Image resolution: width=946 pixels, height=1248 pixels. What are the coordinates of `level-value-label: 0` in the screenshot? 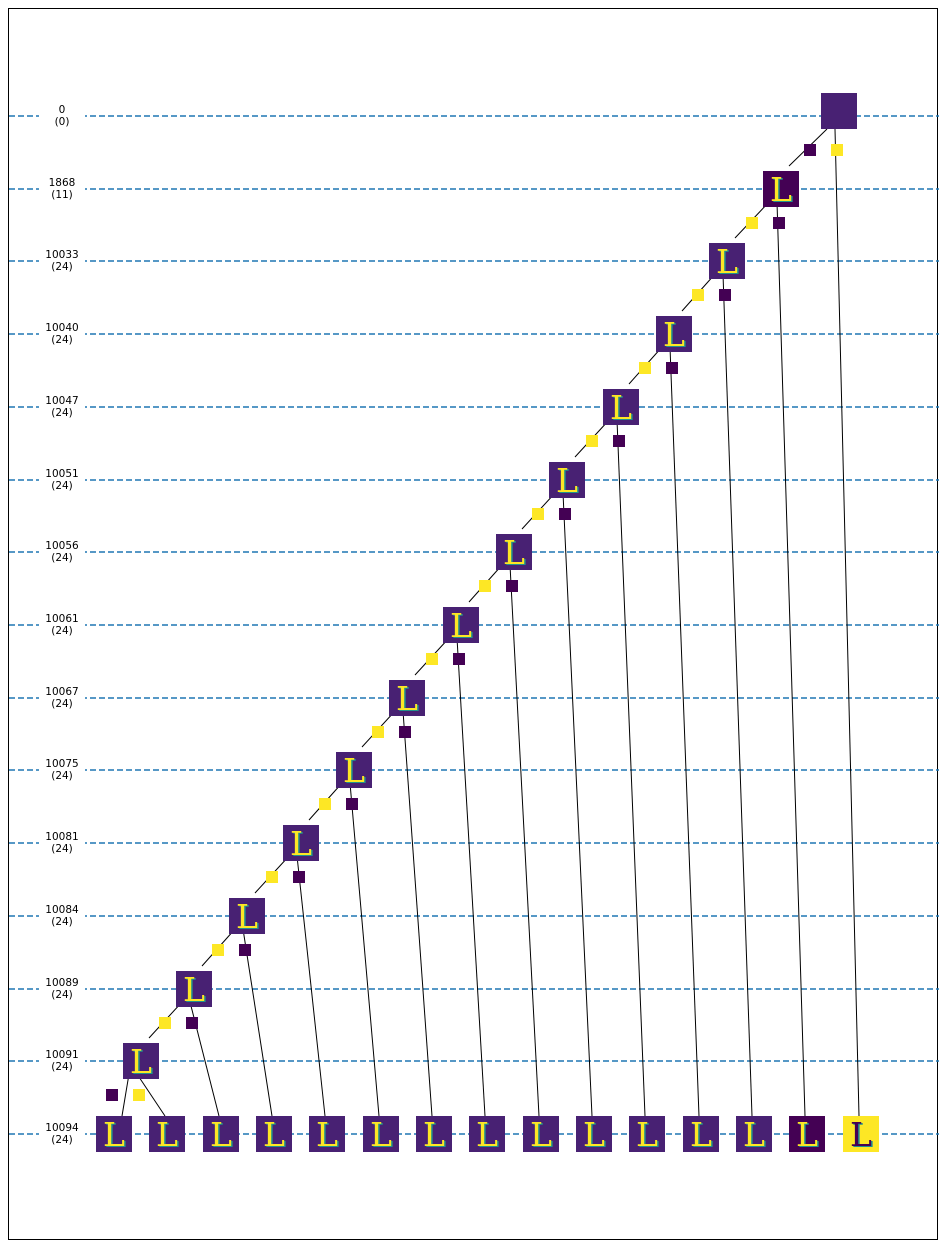 It's located at (62, 110).